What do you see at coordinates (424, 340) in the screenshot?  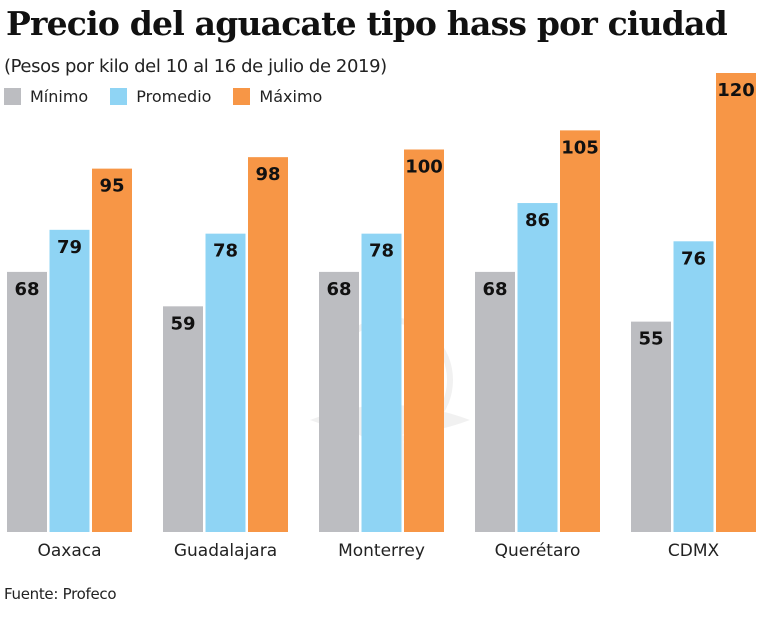 I see `bar-monterrey-maximo` at bounding box center [424, 340].